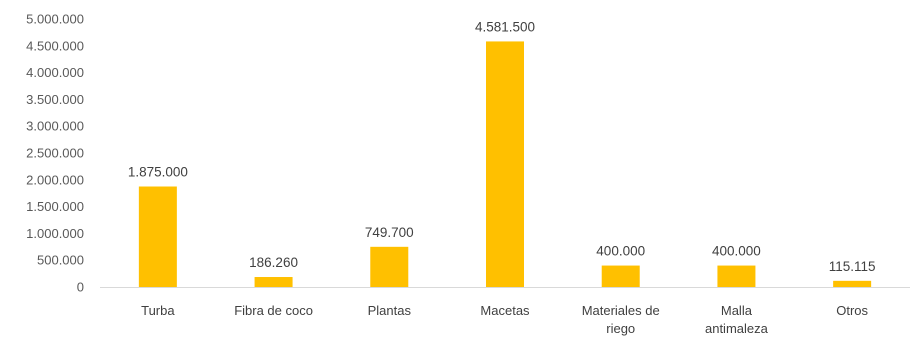  What do you see at coordinates (505, 26) in the screenshot?
I see `data-label: 4.581.500` at bounding box center [505, 26].